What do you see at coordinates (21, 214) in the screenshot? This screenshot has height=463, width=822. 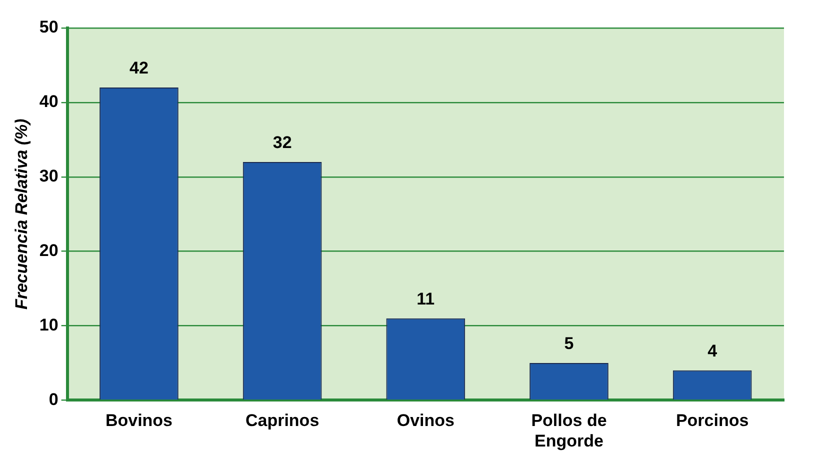 I see `y-axis-title: Frecuencia Relativa (%)` at bounding box center [21, 214].